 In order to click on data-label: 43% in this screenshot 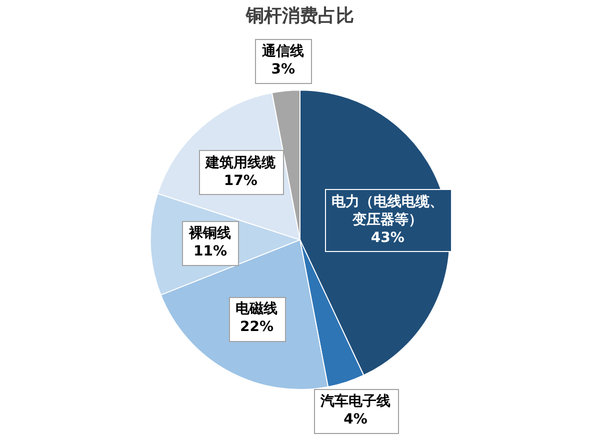, I will do `click(387, 238)`.